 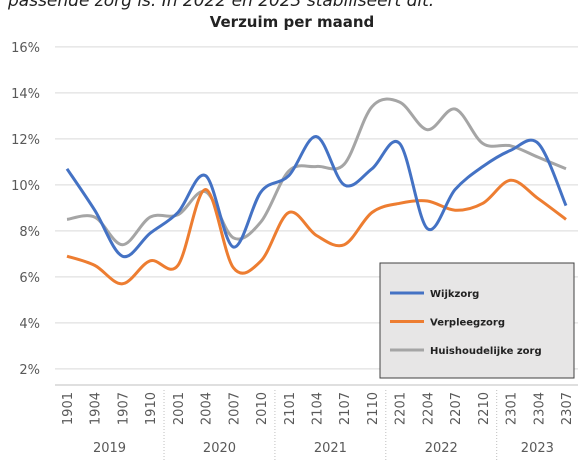 What do you see at coordinates (428, 408) in the screenshot?
I see `x-tick-label: 2204` at bounding box center [428, 408].